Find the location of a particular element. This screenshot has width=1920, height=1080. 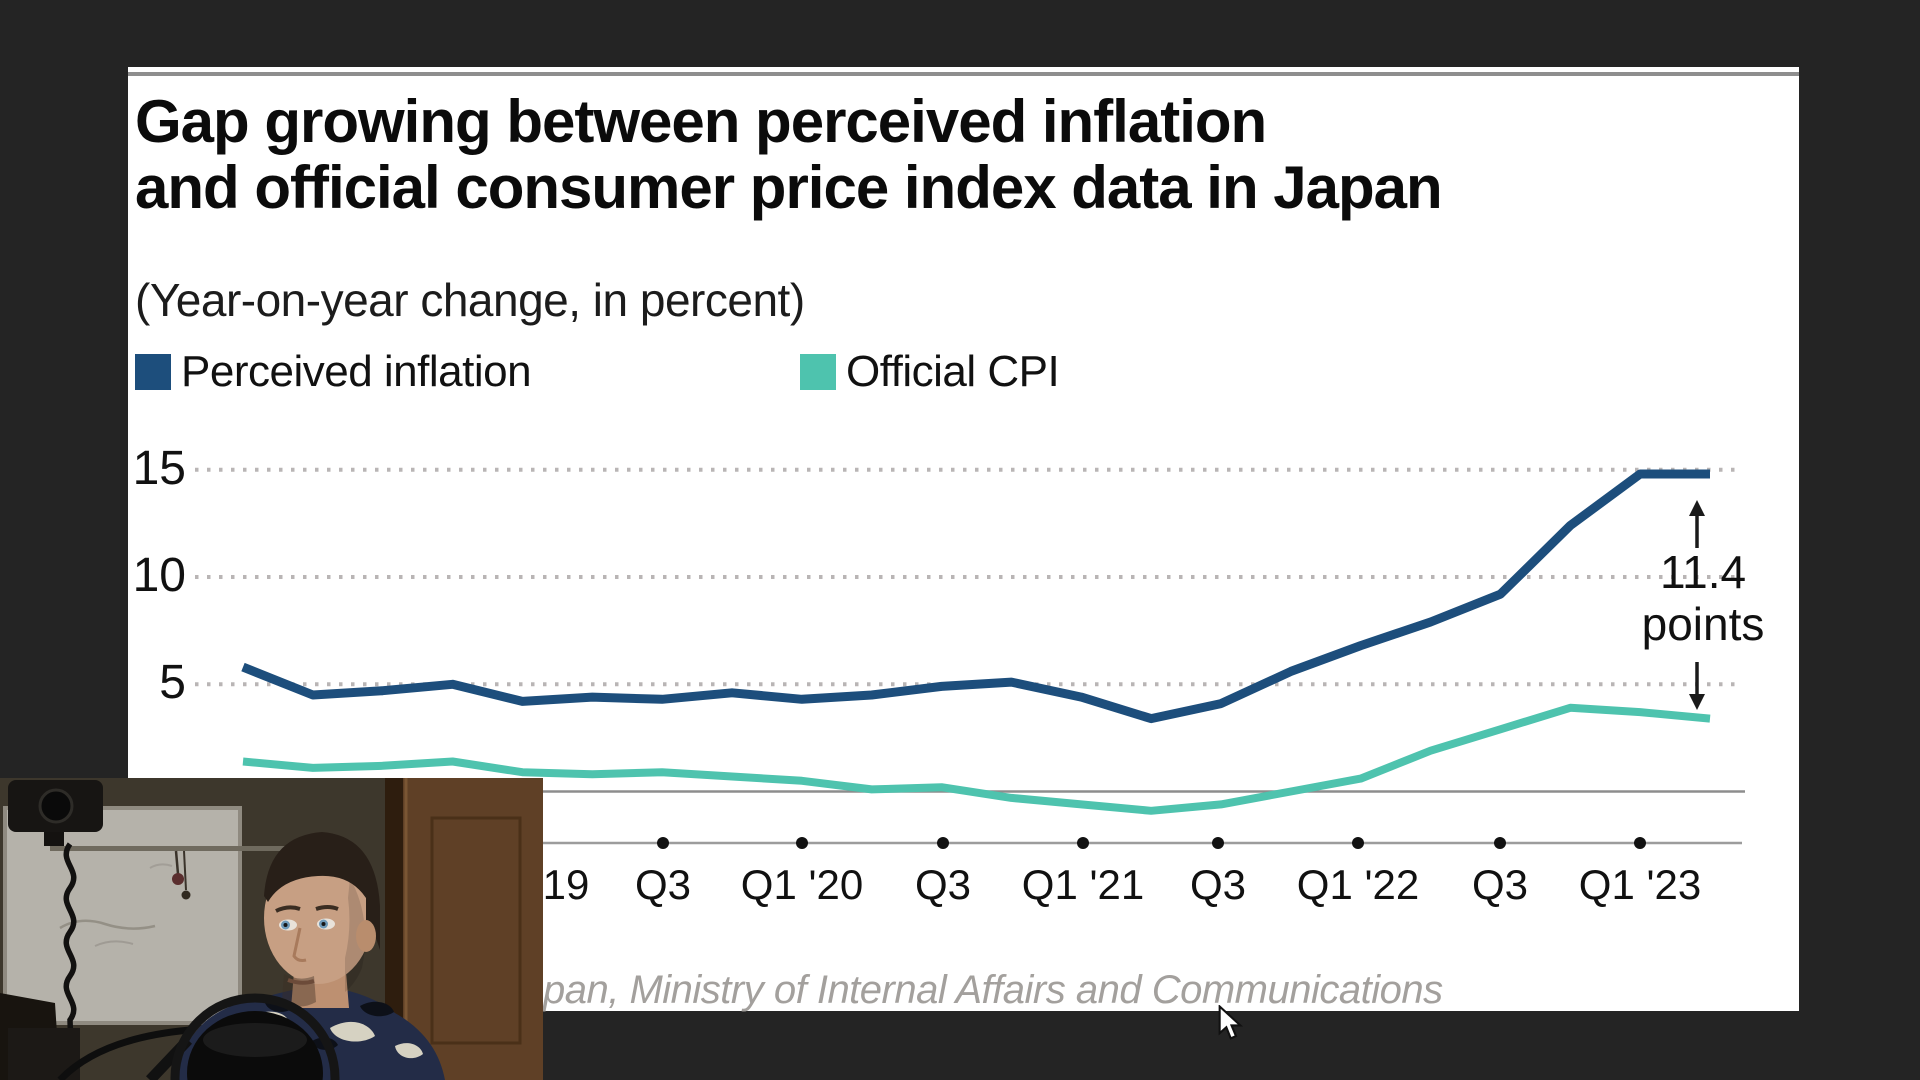

gap-annotation-arrows is located at coordinates (1697, 605).